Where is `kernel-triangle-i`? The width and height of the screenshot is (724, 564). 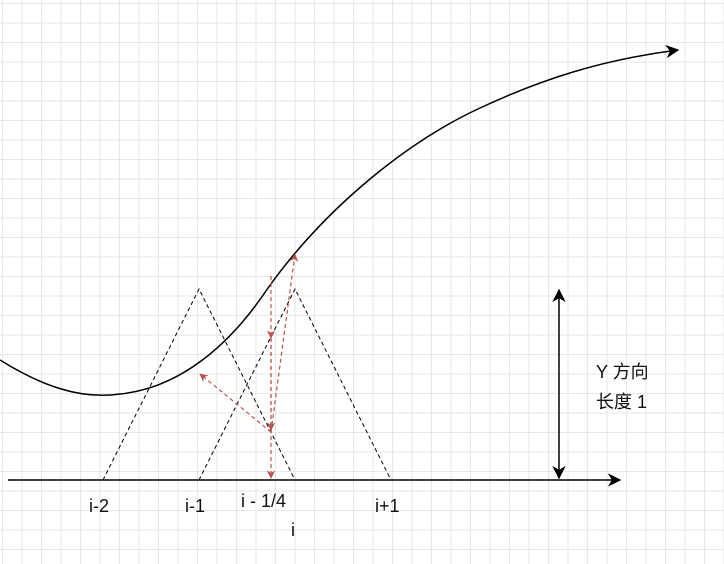 kernel-triangle-i is located at coordinates (295, 384).